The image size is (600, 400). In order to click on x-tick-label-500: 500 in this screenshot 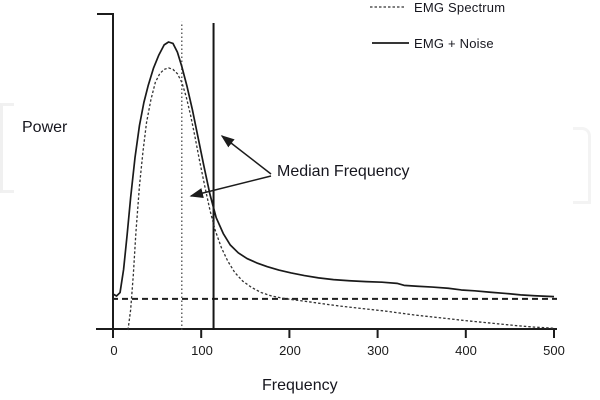, I will do `click(554, 350)`.